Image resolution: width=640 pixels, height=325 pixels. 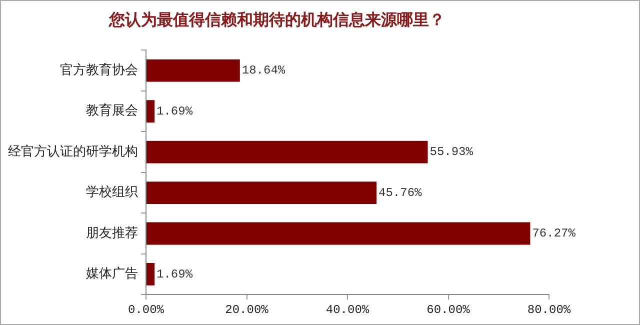 What do you see at coordinates (146, 309) in the screenshot?
I see `x-tick-label: 0.00%` at bounding box center [146, 309].